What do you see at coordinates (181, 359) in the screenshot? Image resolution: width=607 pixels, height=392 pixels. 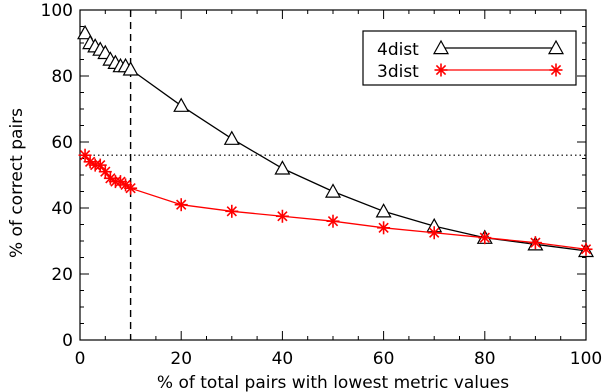 I see `x-tick-label: 20` at bounding box center [181, 359].